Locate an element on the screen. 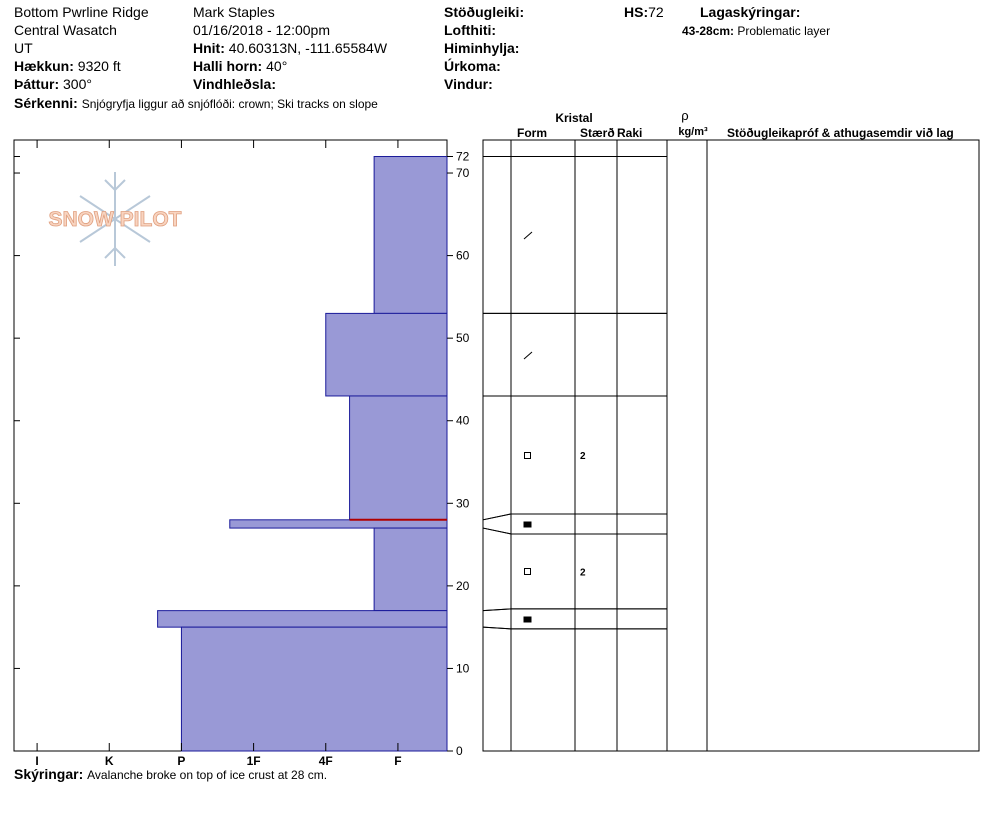 The height and width of the screenshot is (840, 994). grain-symbols is located at coordinates (528, 427).